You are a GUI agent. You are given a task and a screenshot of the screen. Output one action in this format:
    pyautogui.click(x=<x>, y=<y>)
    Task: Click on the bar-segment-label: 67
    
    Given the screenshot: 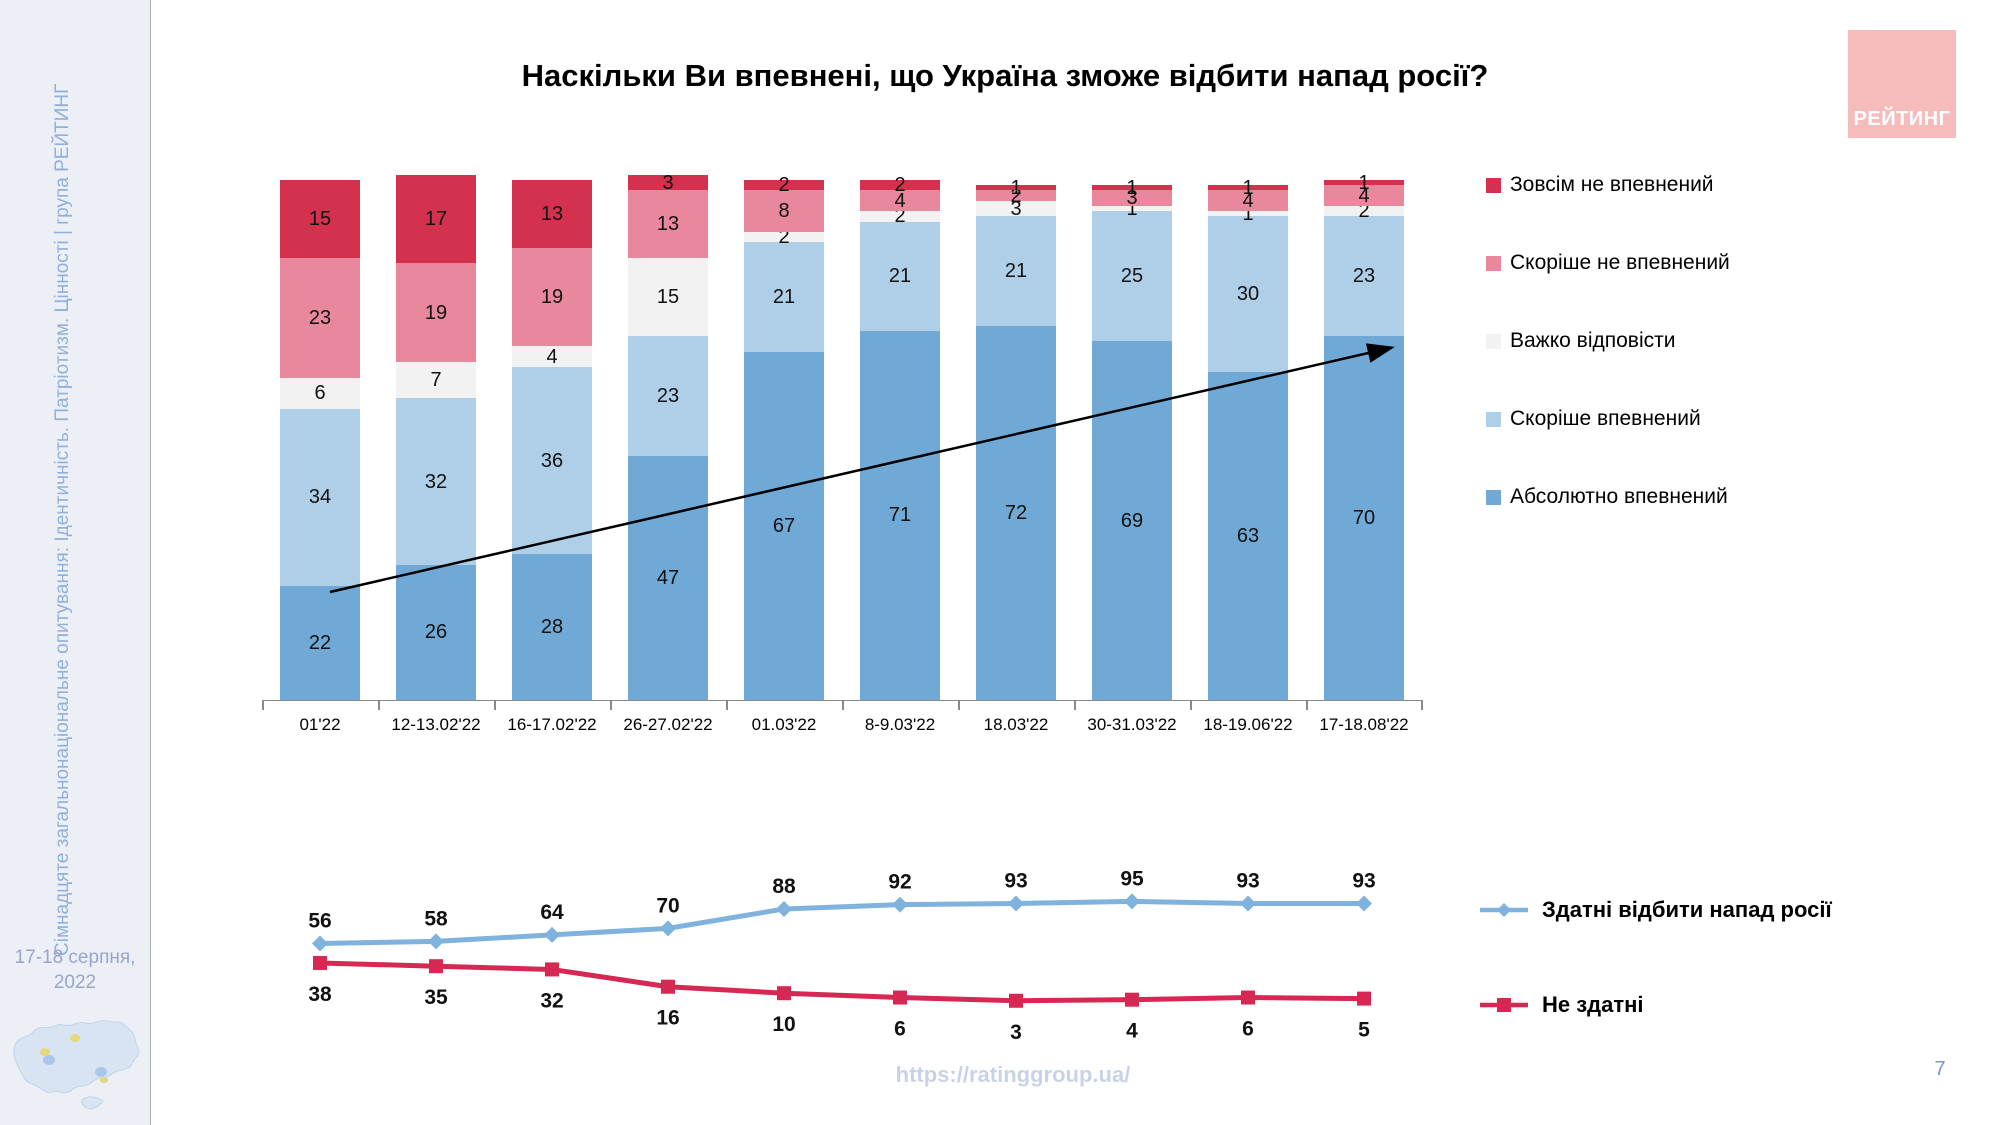 What is the action you would take?
    pyautogui.click(x=784, y=525)
    